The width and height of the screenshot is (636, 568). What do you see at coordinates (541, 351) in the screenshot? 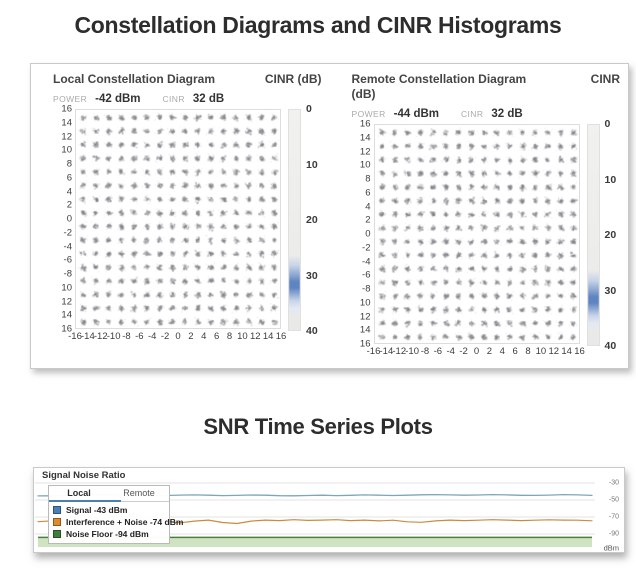
I see `remote-x-tick: 10` at bounding box center [541, 351].